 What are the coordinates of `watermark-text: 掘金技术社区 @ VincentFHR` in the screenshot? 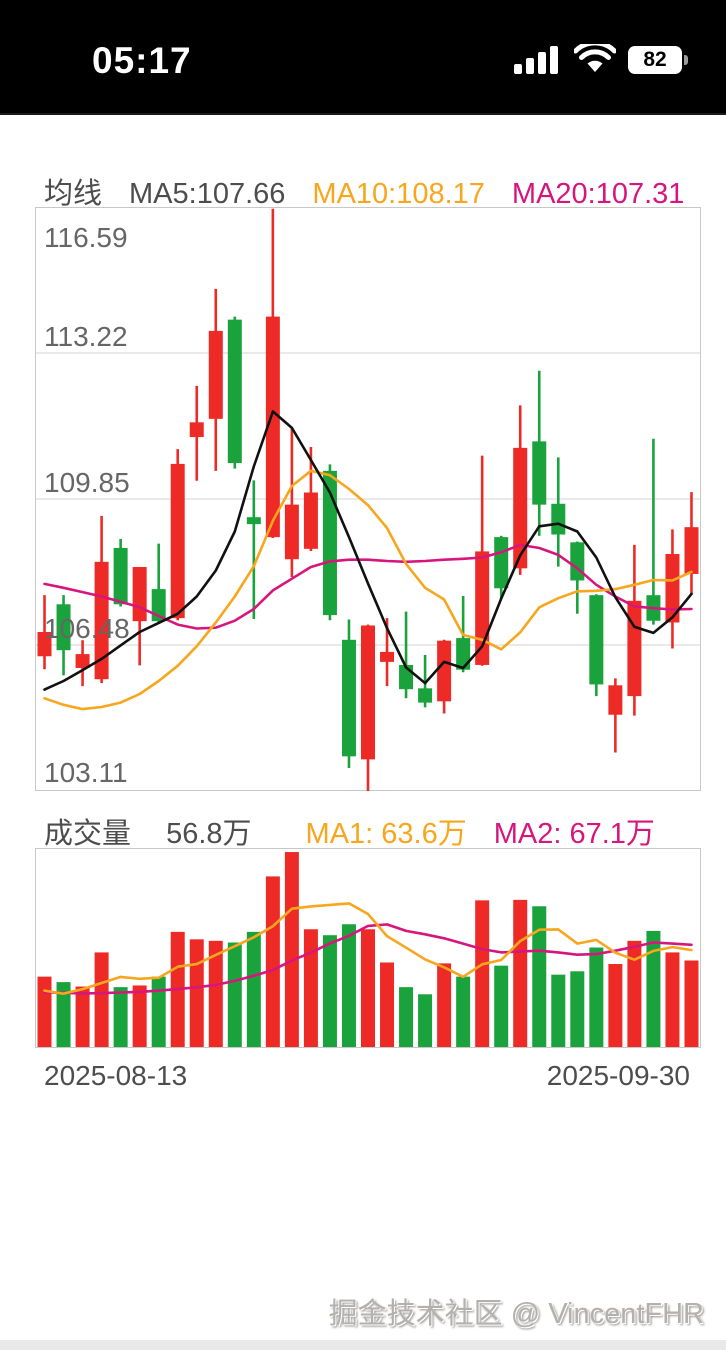 It's located at (516, 1314).